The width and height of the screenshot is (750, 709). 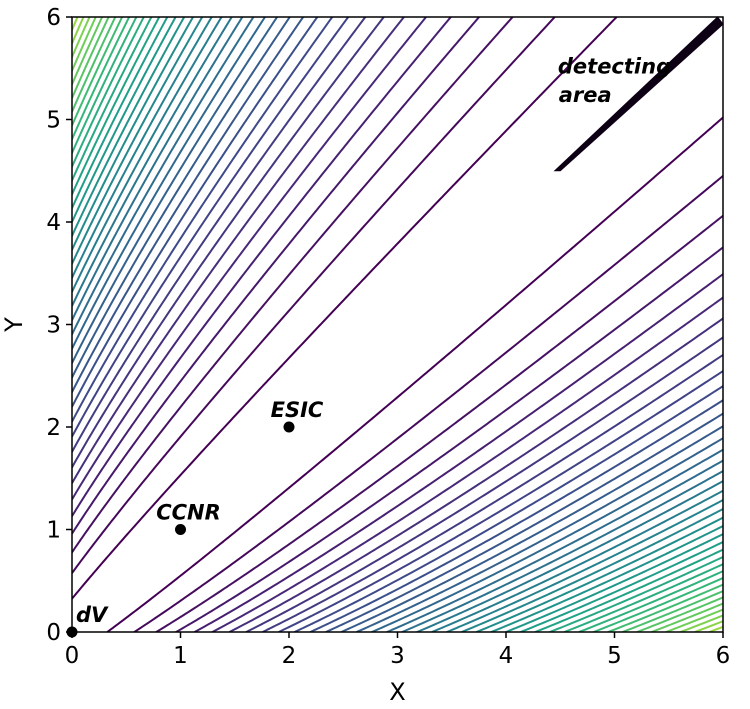 I want to click on marker-points: dV CCNR ESIC, so click(x=195, y=518).